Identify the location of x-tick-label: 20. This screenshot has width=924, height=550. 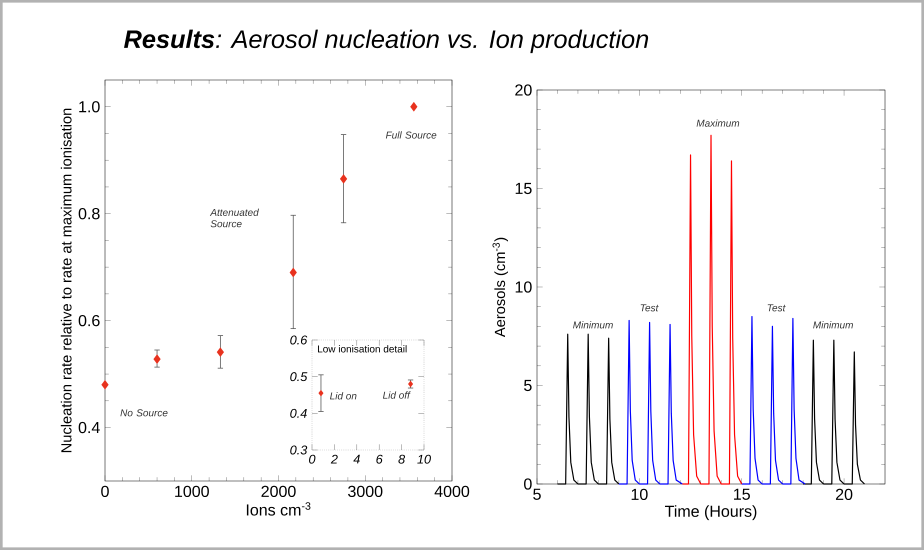
(844, 494).